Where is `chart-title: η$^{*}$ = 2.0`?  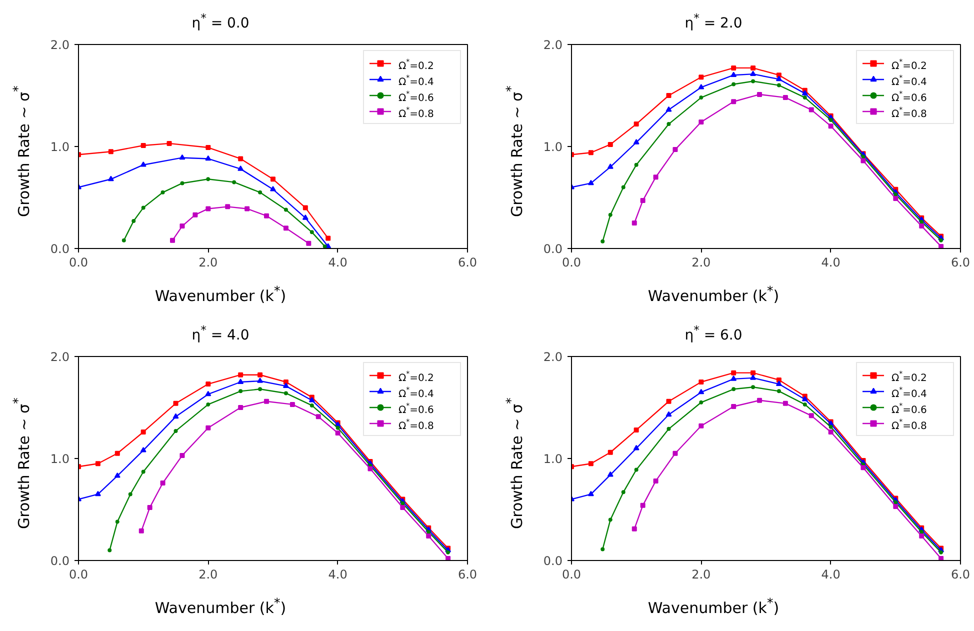 chart-title: η$^{*}$ = 2.0 is located at coordinates (713, 22).